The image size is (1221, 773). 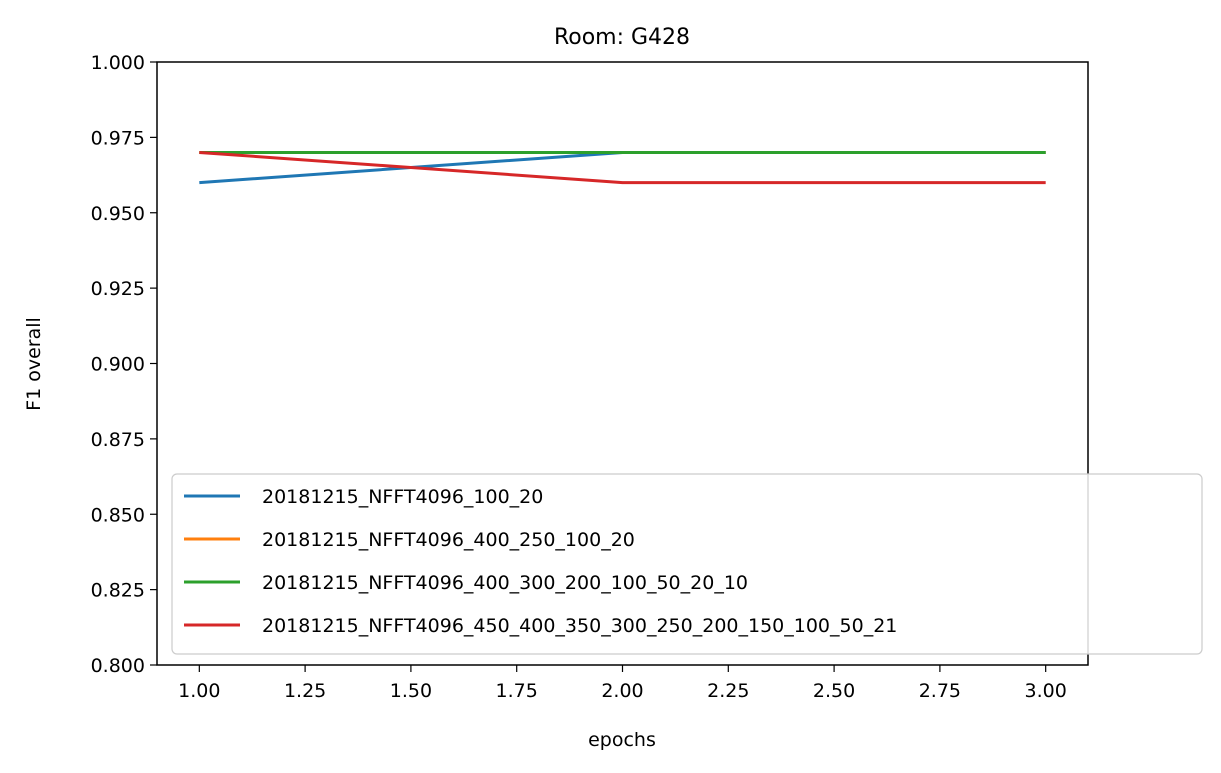 What do you see at coordinates (118, 666) in the screenshot?
I see `y-tick-label: 0.800` at bounding box center [118, 666].